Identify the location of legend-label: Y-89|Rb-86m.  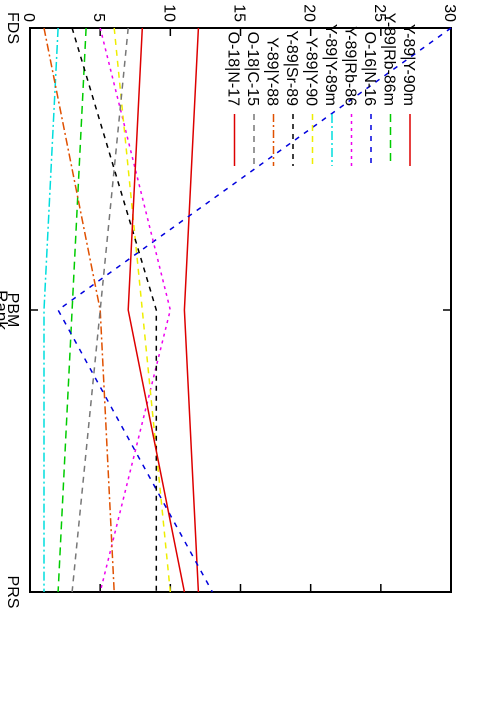
(389, 59).